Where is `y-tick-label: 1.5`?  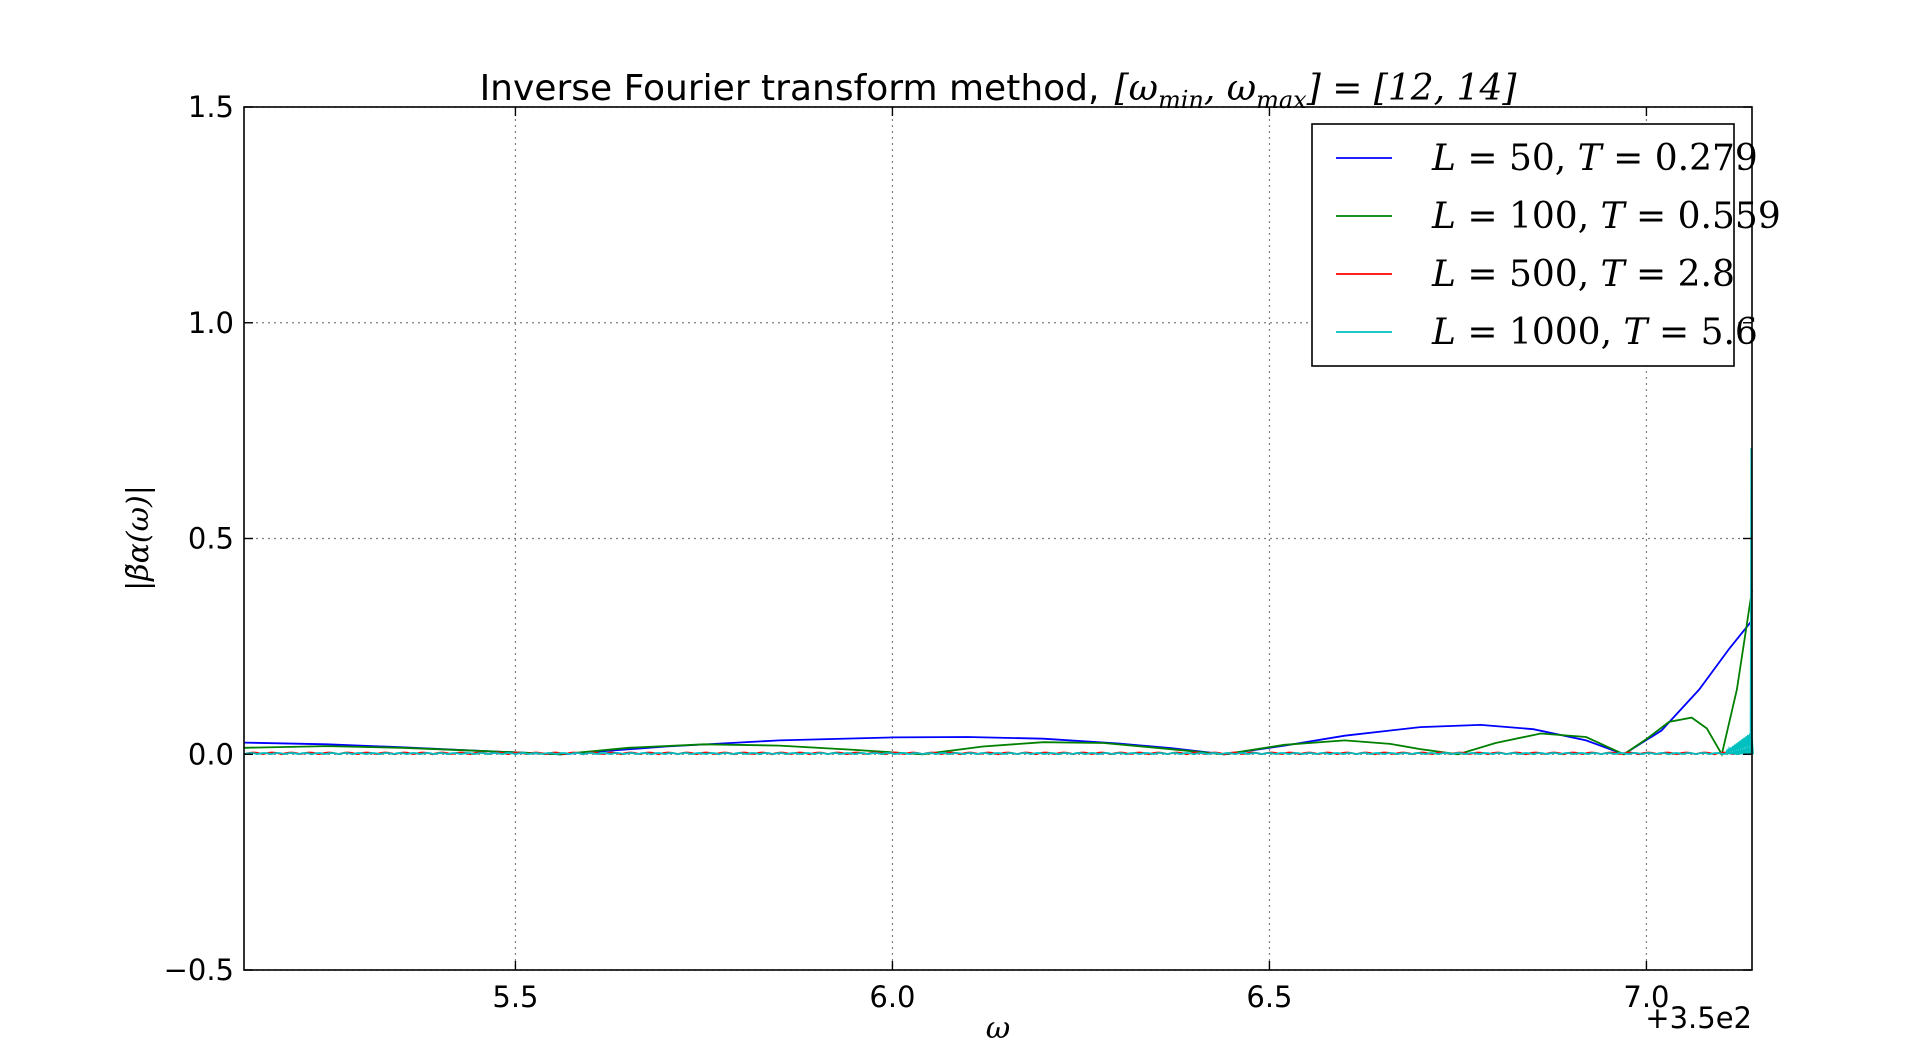 y-tick-label: 1.5 is located at coordinates (211, 107).